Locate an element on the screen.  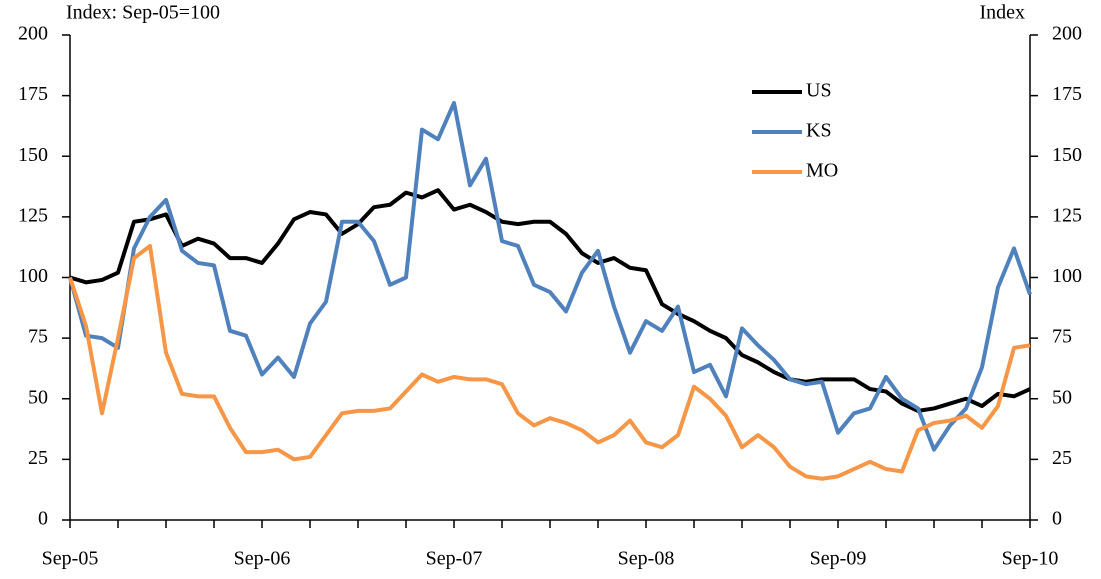
y-tick-label: 125 is located at coordinates (33, 215).